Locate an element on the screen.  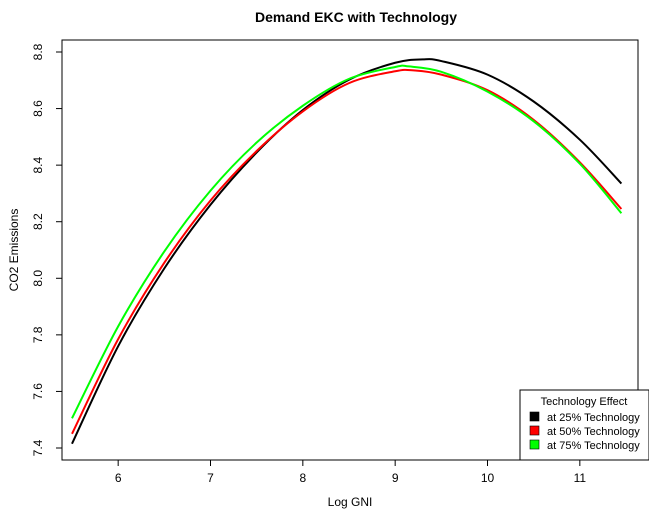
legend-item-label: at 50% Technology is located at coordinates (593, 432).